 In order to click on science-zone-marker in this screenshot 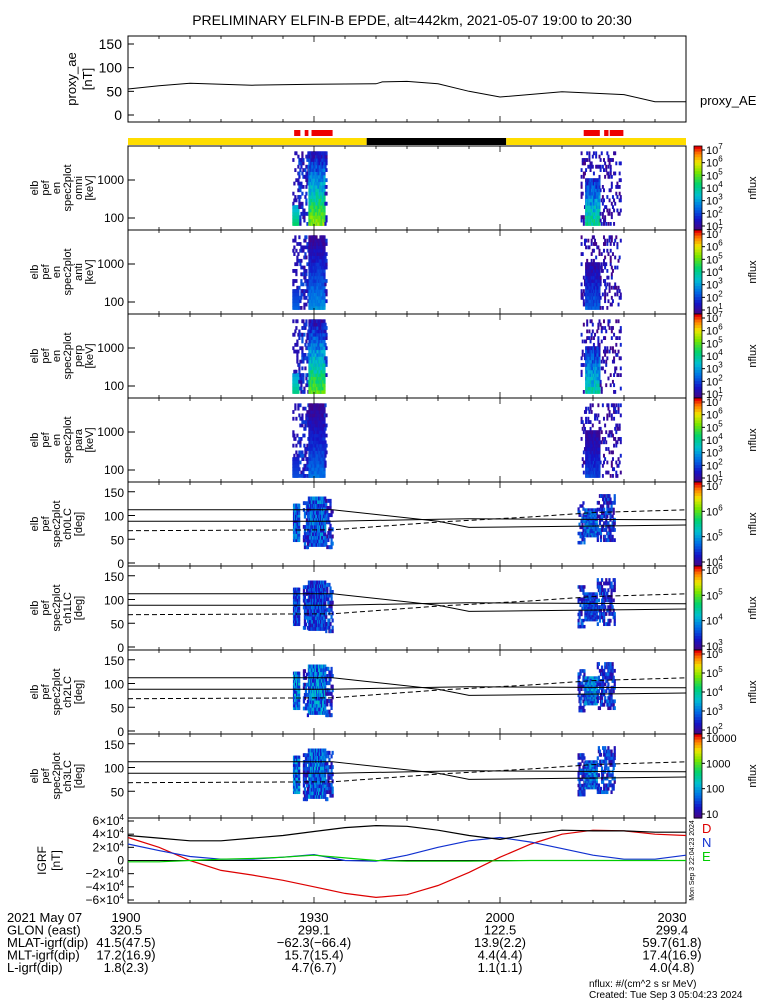, I will do `click(616, 133)`.